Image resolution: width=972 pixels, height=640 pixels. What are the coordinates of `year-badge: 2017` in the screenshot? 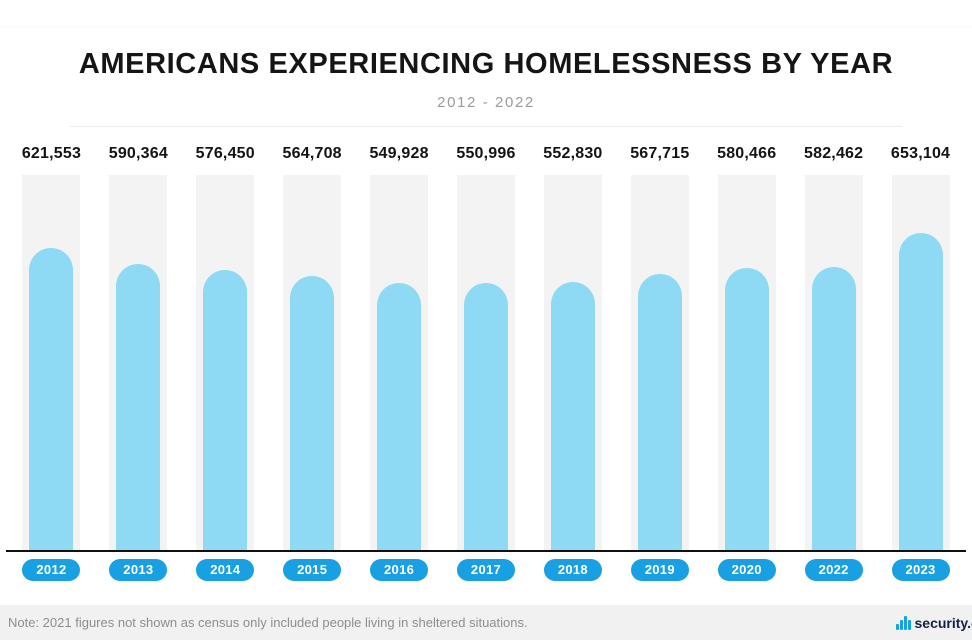 It's located at (485, 570).